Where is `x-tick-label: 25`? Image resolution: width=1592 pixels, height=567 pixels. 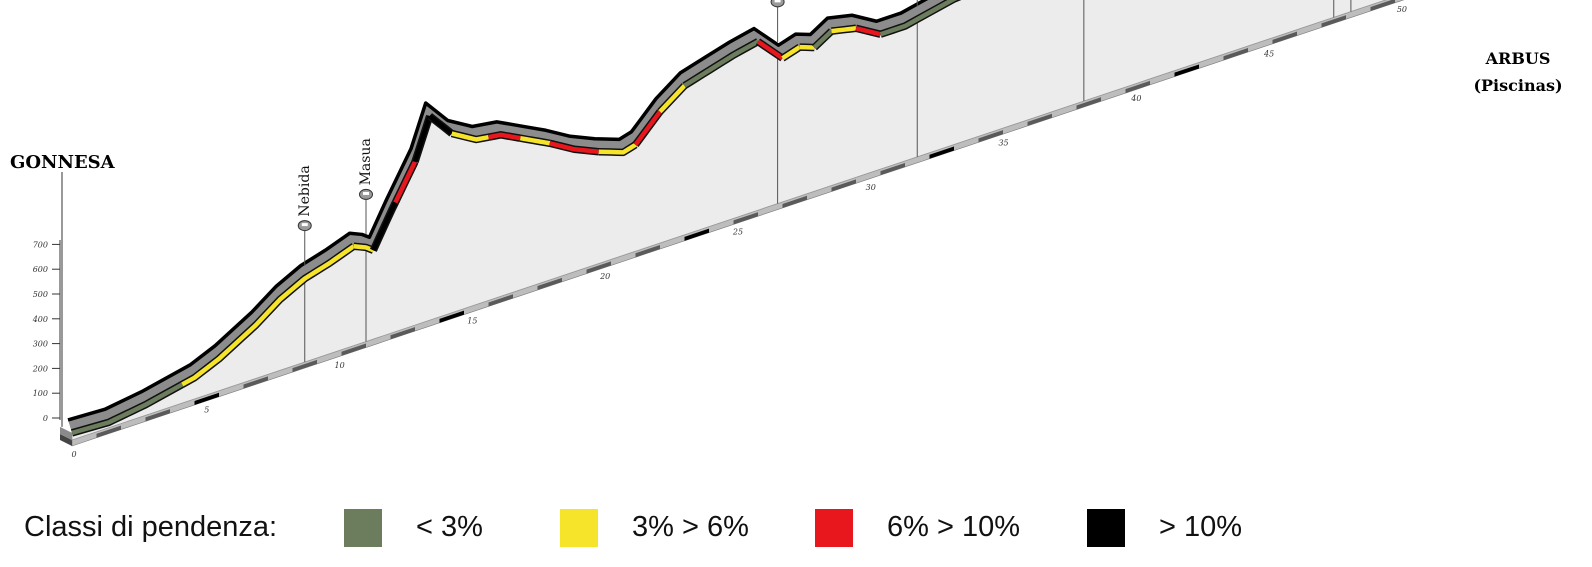
x-tick-label: 25 is located at coordinates (737, 232).